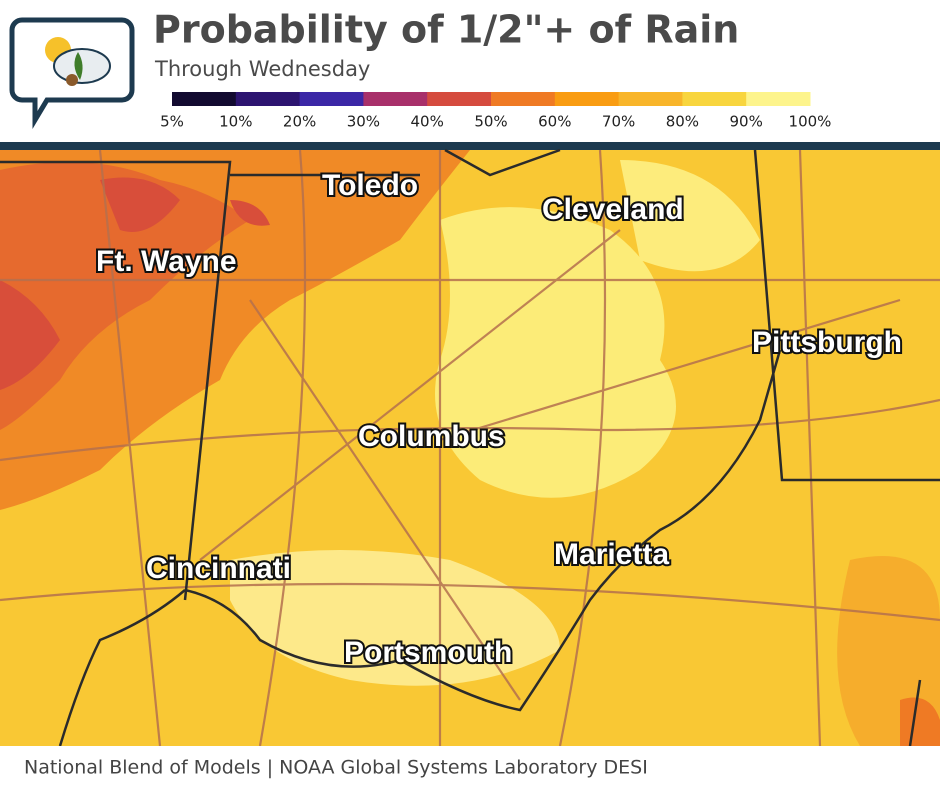 This screenshot has height=788, width=940. Describe the element at coordinates (431, 436) in the screenshot. I see `city-label: Columbus` at that location.